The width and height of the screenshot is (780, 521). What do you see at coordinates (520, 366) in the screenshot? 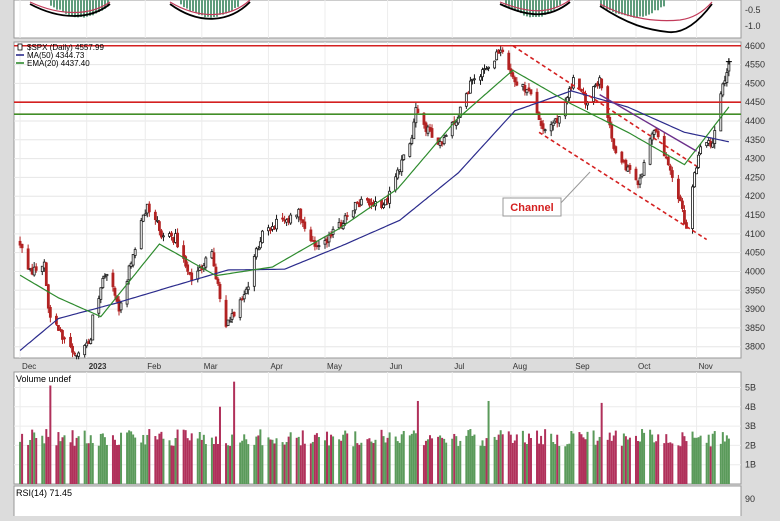
I see `month-tick-label: Aug` at bounding box center [520, 366].